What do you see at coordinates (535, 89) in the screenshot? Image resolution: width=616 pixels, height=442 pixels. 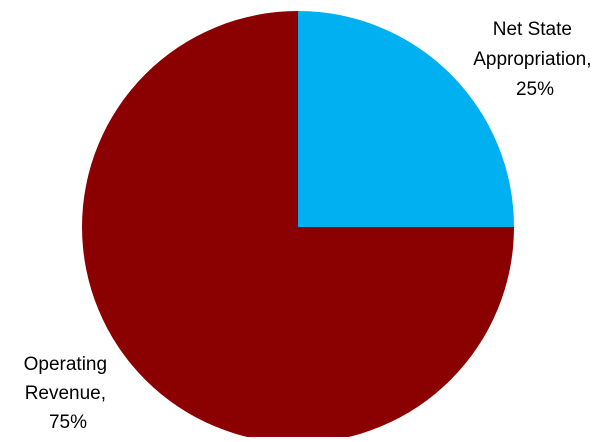 I see `slice-label-line: 25%` at bounding box center [535, 89].